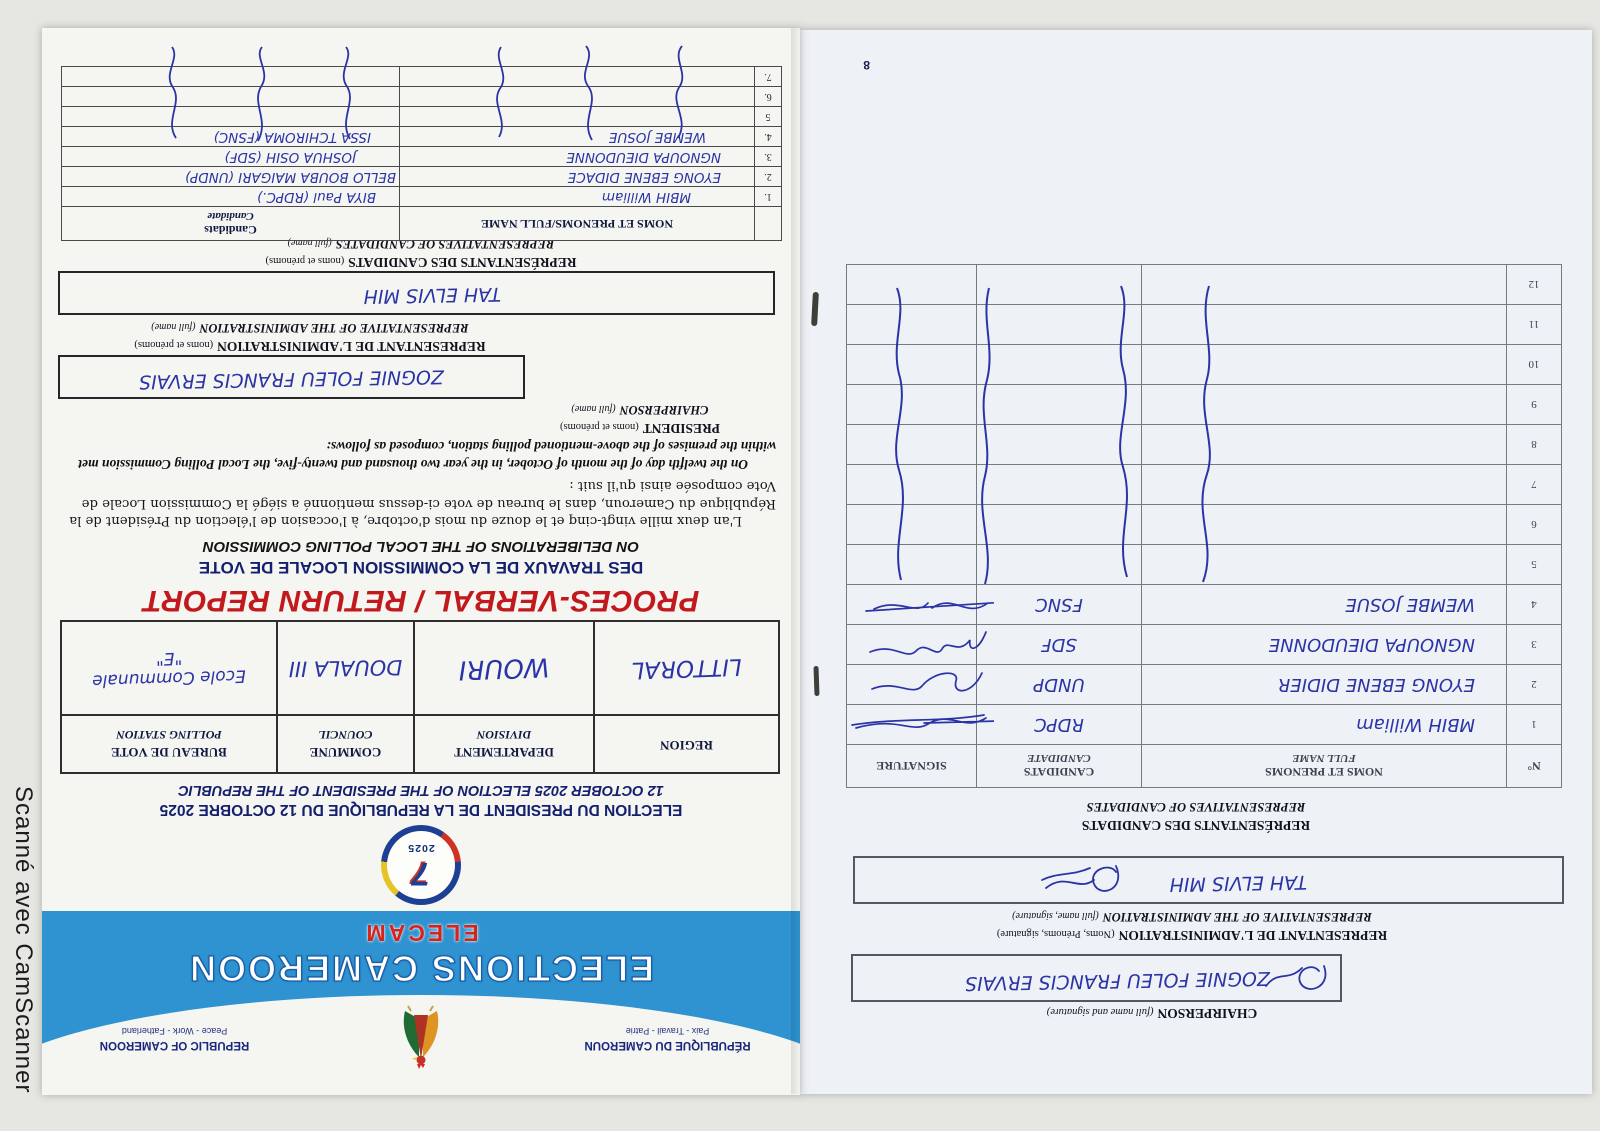 This screenshot has width=1600, height=1131. I want to click on rep-candidate-handwritten: BIYA Paul (RDPC.), so click(316, 197).